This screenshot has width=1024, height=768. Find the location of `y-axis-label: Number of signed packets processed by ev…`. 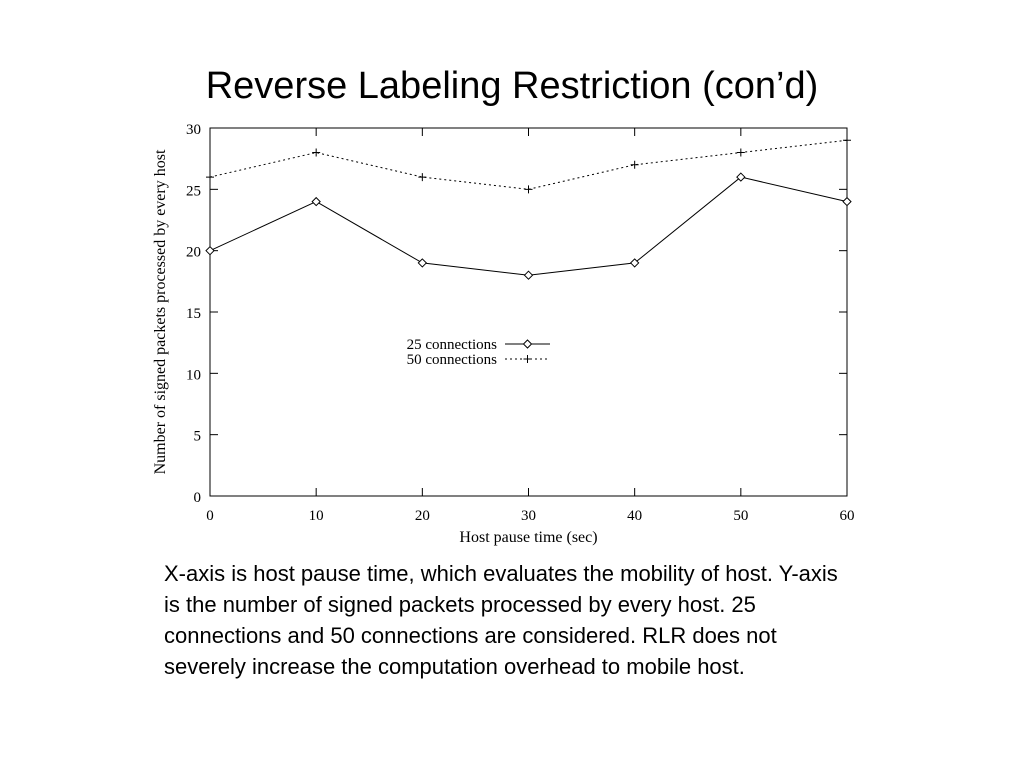

y-axis-label: Number of signed packets processed by ev… is located at coordinates (160, 311).